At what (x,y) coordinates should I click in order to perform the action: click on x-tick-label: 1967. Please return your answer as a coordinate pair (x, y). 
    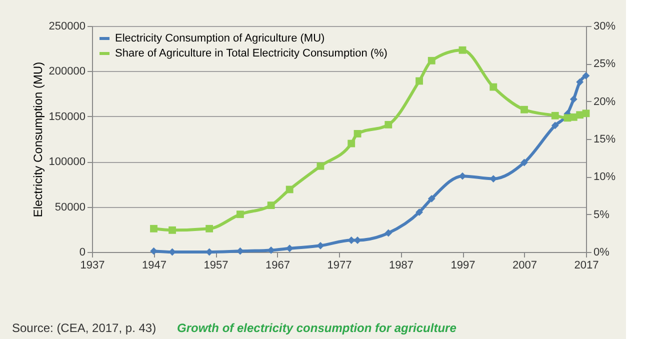
    Looking at the image, I should click on (278, 266).